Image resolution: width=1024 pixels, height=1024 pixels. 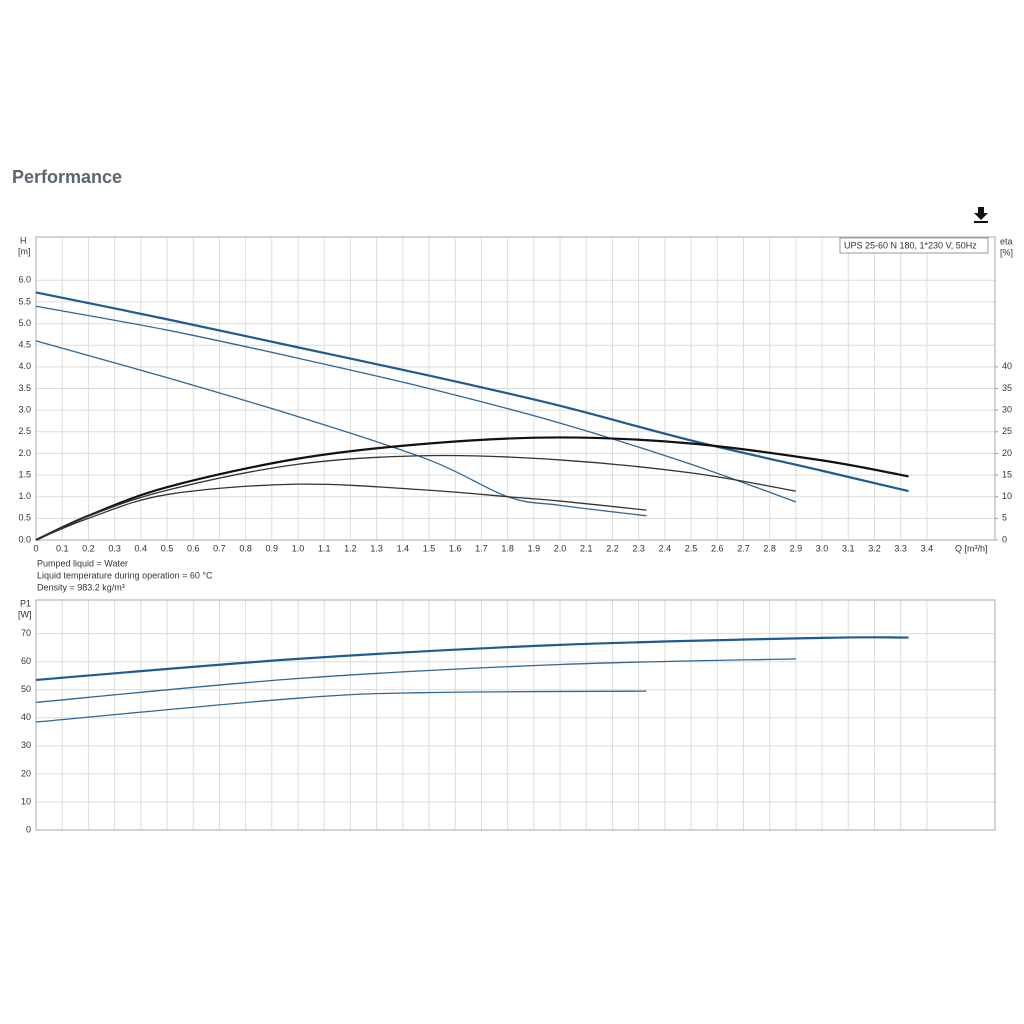 What do you see at coordinates (324, 548) in the screenshot?
I see `x-tick-label: 1.1` at bounding box center [324, 548].